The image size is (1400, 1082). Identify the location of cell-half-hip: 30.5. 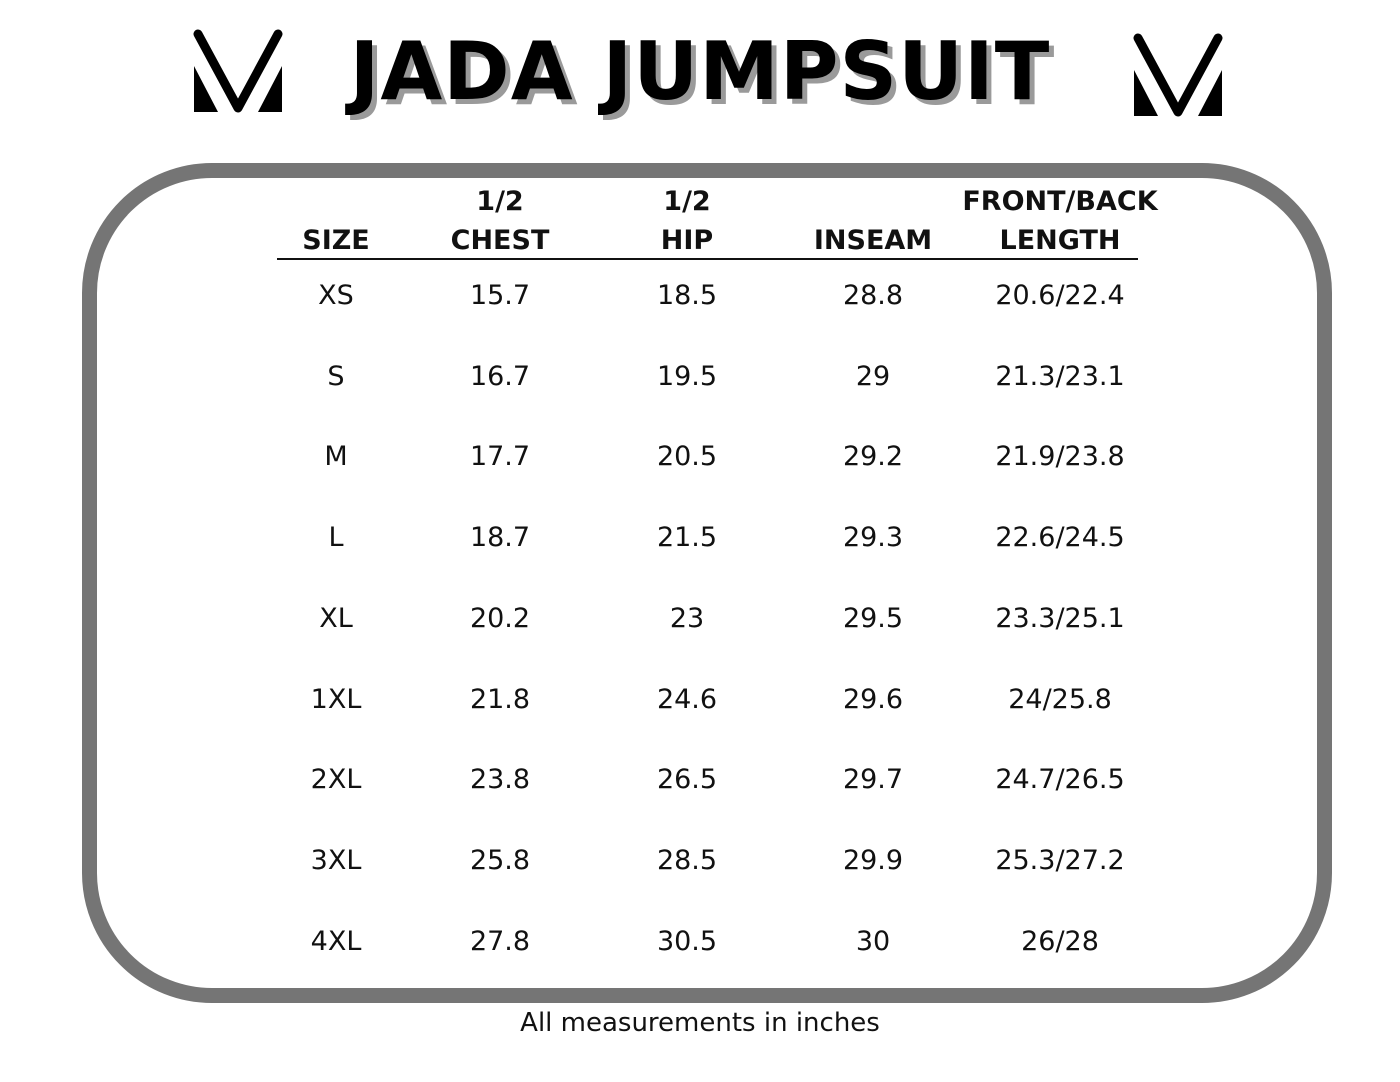
(687, 941).